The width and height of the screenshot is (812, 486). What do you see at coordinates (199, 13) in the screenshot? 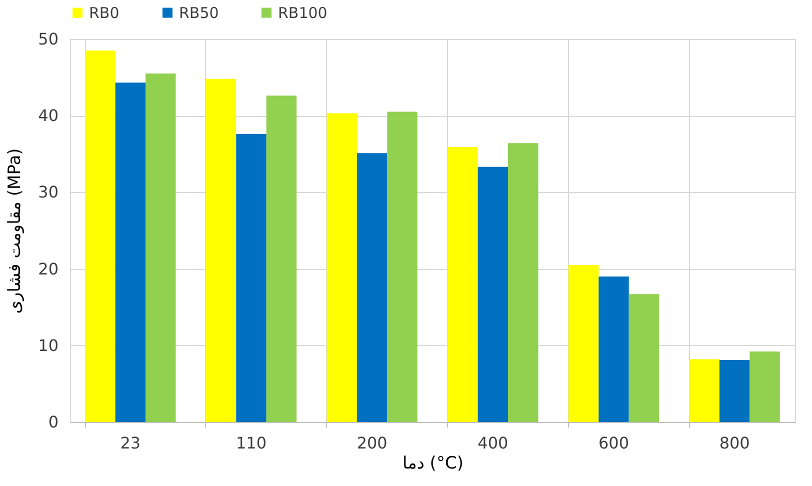
I see `legend-label: RB50` at bounding box center [199, 13].